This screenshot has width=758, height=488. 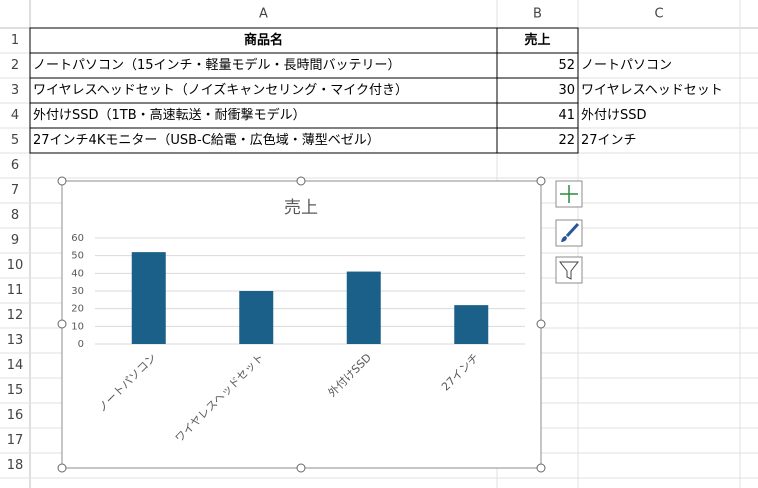 I want to click on row-header: 7, so click(x=15, y=190).